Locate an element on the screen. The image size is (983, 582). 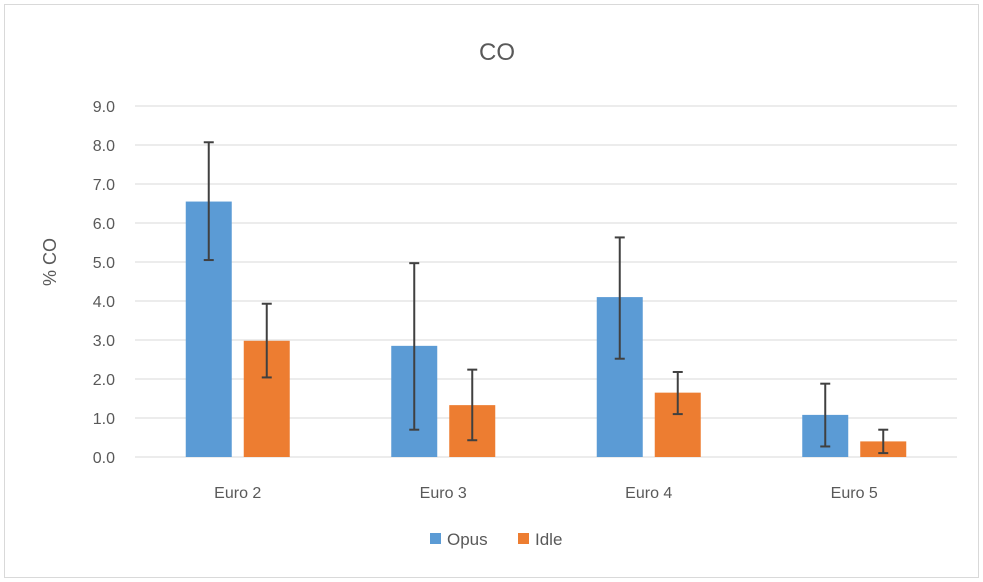
y-tick-label: 6.0 is located at coordinates (104, 224).